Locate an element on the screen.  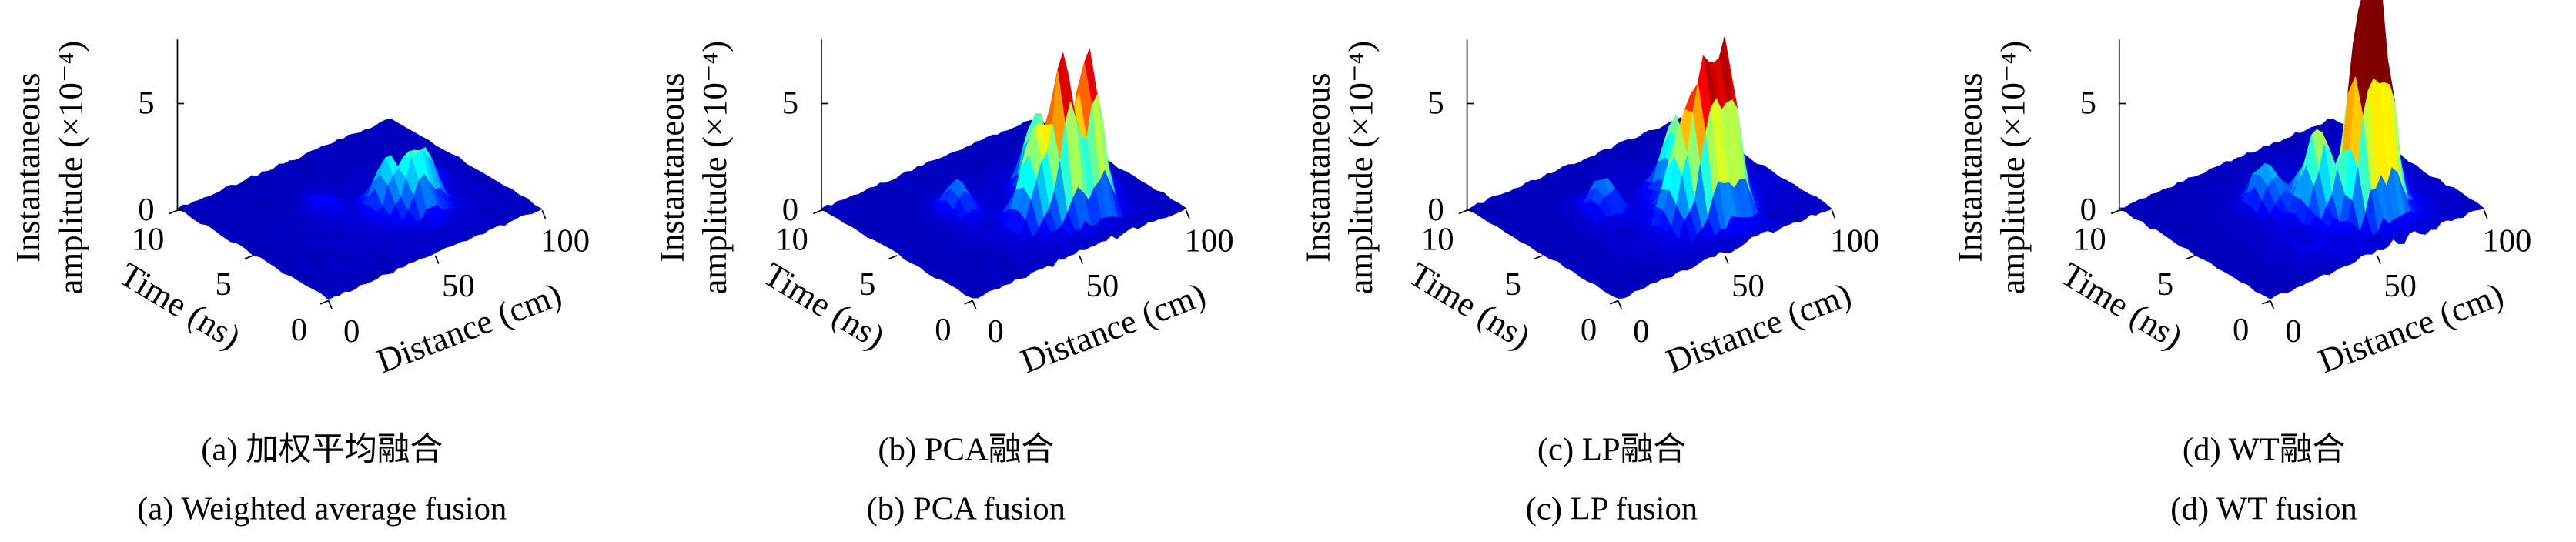
caption-cn: (b) PCA融合 is located at coordinates (966, 450).